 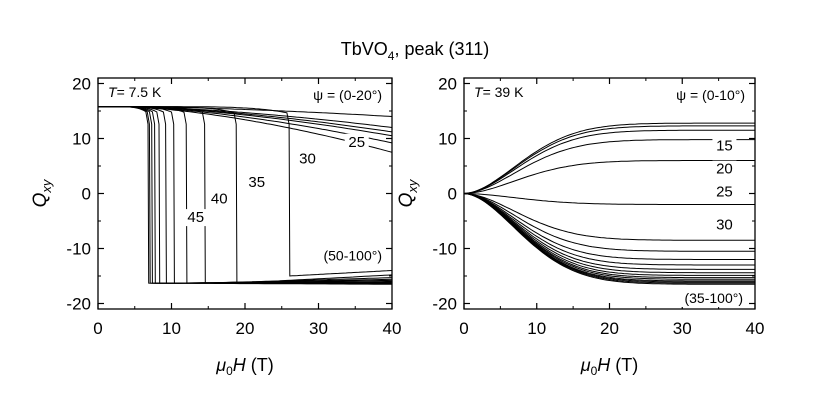 I want to click on curve-label: 15, so click(x=724, y=146).